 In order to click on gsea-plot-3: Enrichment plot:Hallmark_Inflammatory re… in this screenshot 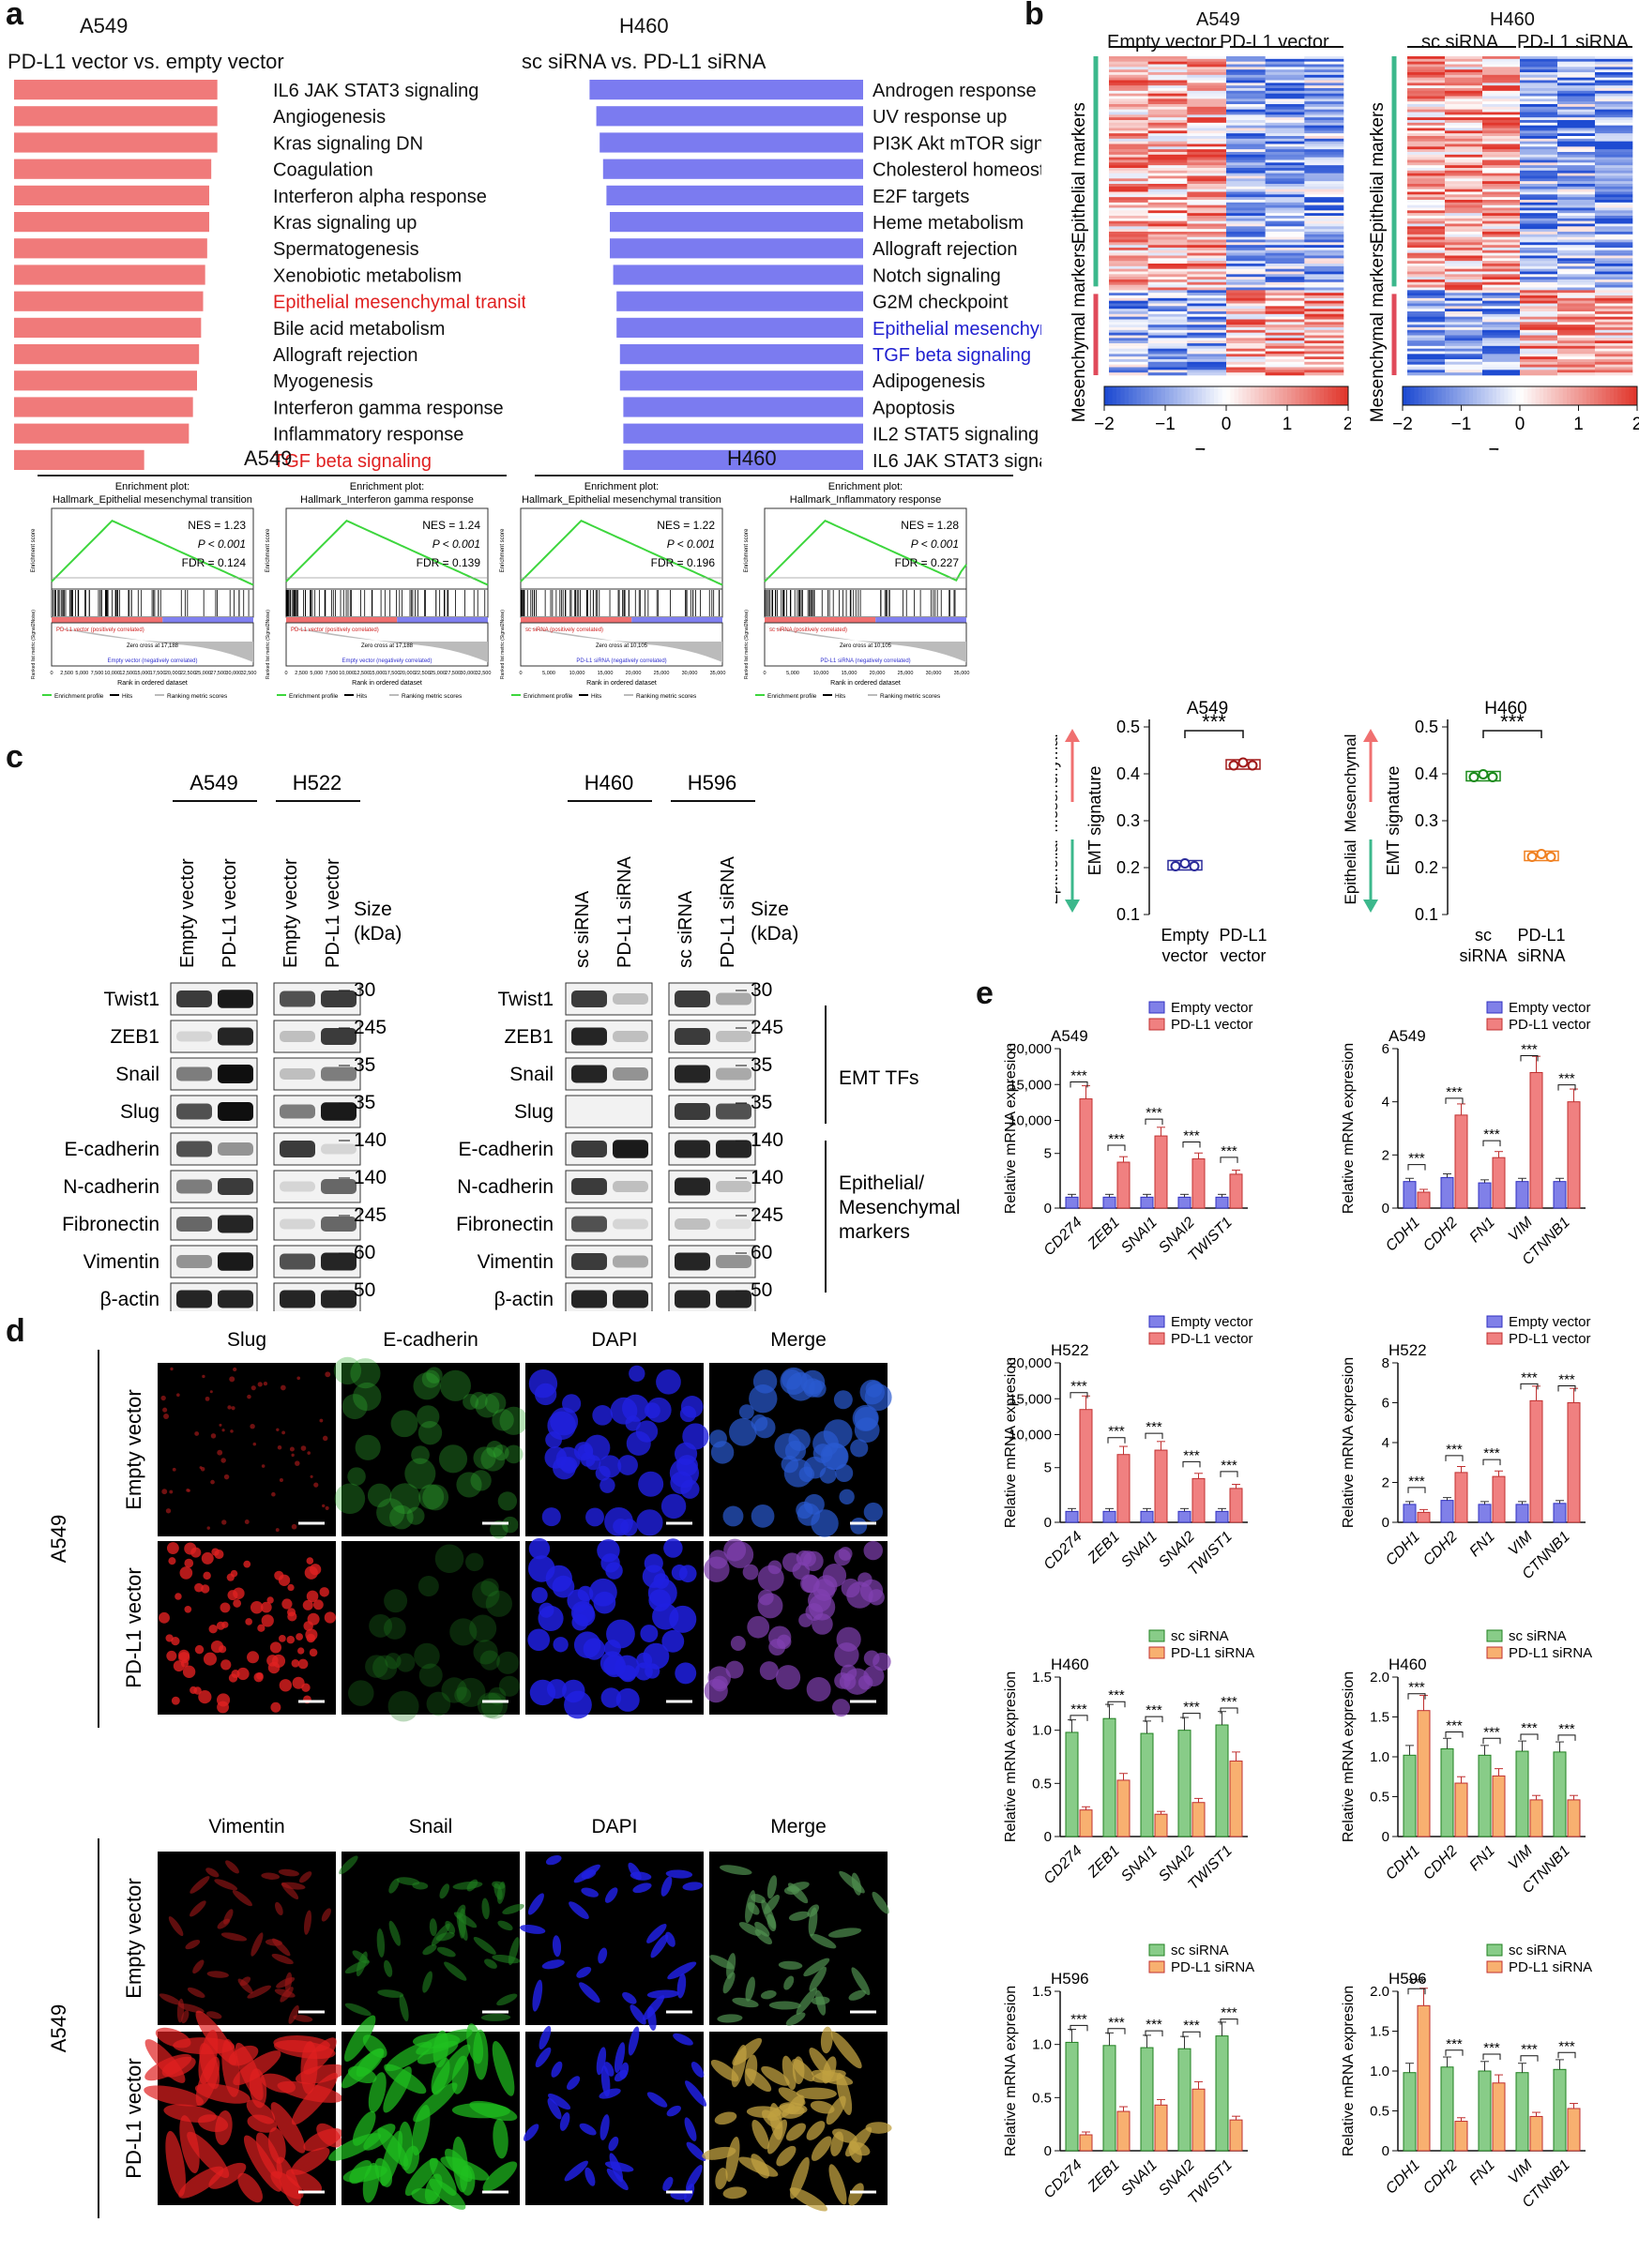, I will do `click(856, 590)`.